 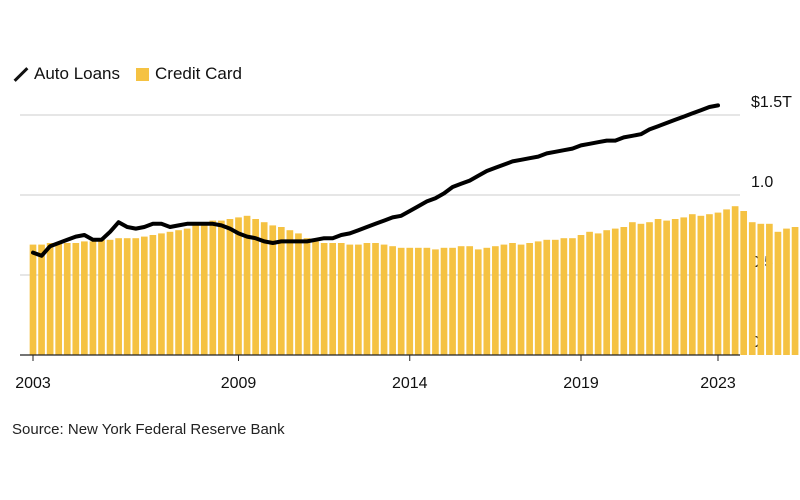 I want to click on legend-item-auto-loans: Auto Loans, so click(x=66, y=74).